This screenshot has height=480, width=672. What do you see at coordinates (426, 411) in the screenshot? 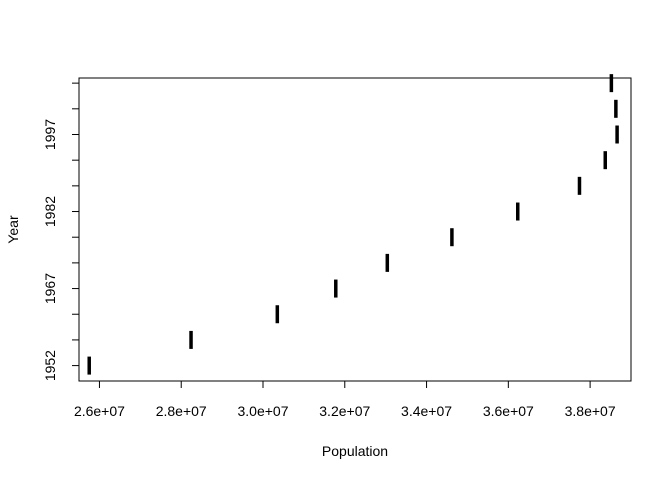
I see `x-tick-label: 3.4e+07` at bounding box center [426, 411].